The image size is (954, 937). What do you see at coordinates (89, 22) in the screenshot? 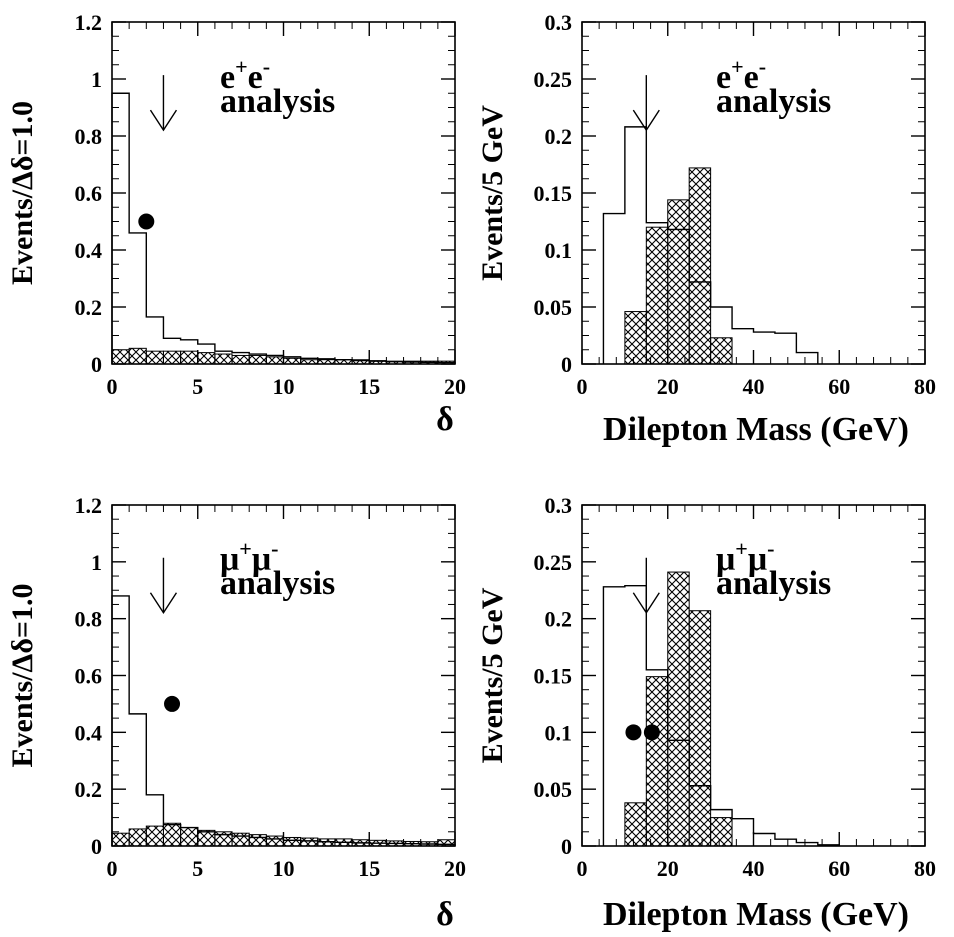
I see `y-tick-label: 1.2` at bounding box center [89, 22].